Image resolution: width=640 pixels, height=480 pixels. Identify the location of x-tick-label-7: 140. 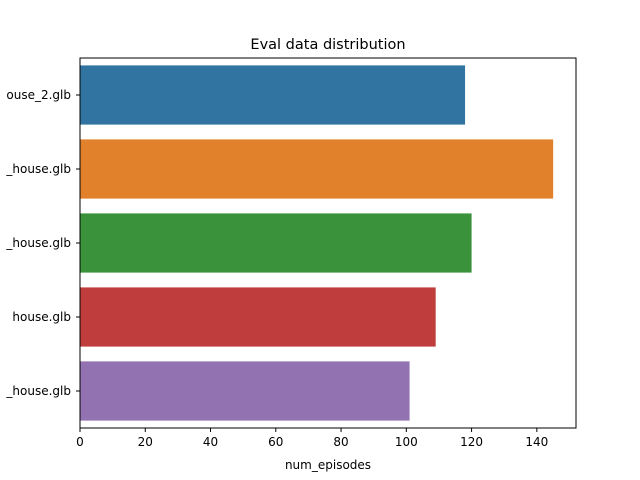
(536, 442).